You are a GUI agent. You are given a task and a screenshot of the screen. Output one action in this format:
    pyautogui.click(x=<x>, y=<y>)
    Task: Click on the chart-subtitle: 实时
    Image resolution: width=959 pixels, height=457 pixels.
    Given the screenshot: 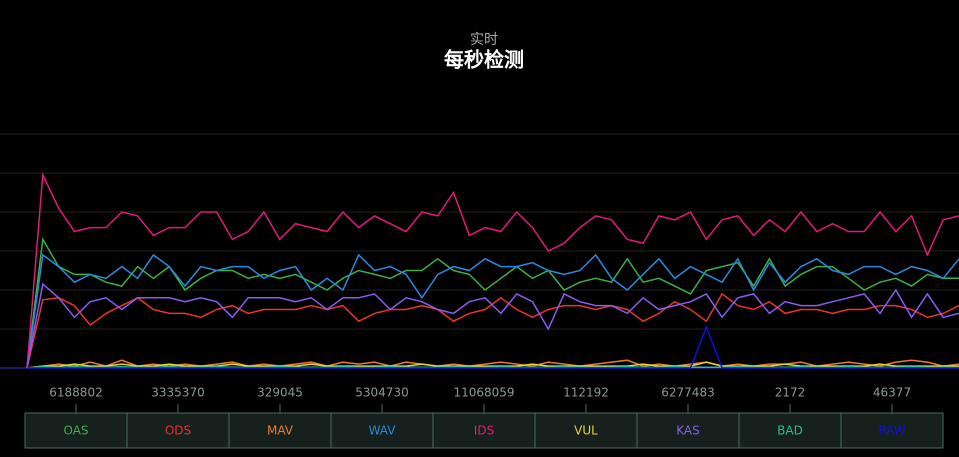 What is the action you would take?
    pyautogui.click(x=484, y=40)
    